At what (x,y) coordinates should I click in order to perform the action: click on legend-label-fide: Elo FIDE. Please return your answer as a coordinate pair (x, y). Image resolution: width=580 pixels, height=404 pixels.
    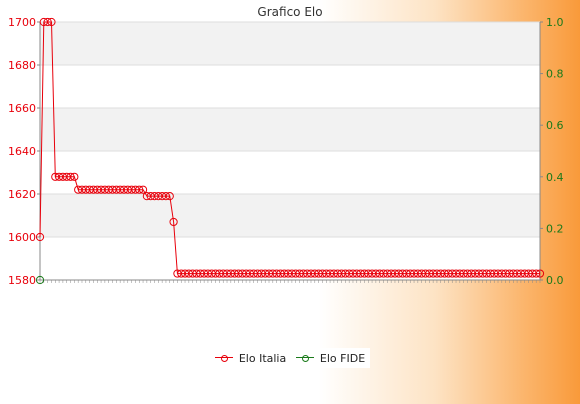
    Looking at the image, I should click on (342, 358).